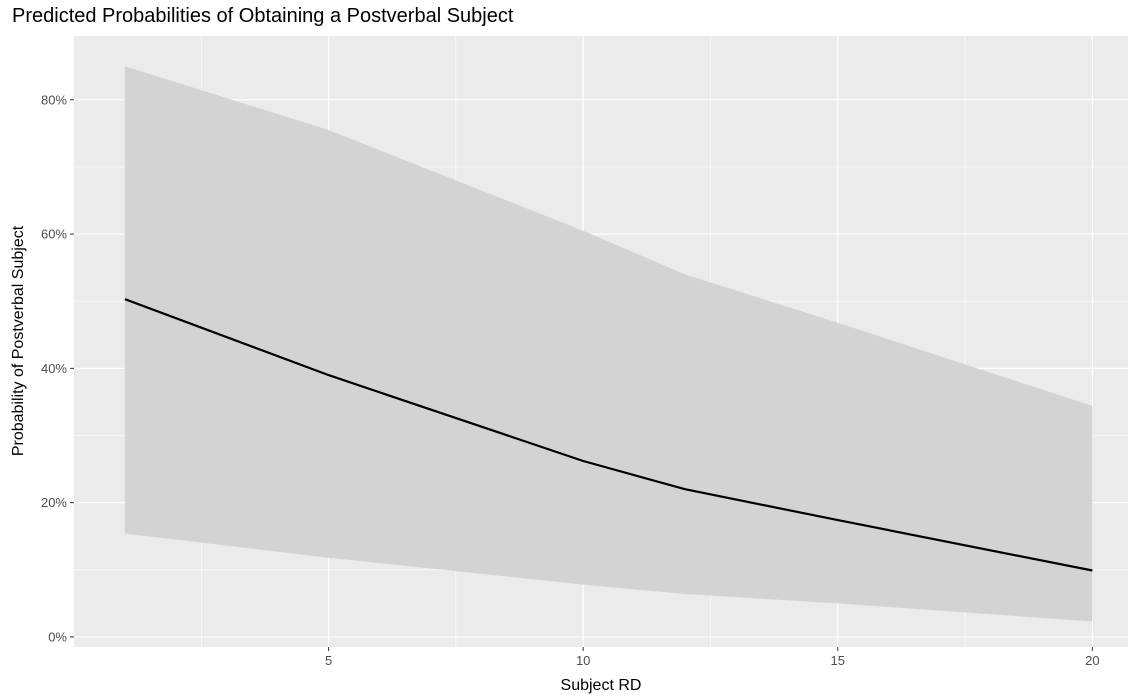 The height and width of the screenshot is (698, 1133). I want to click on y-tick-label: 0%, so click(57, 636).